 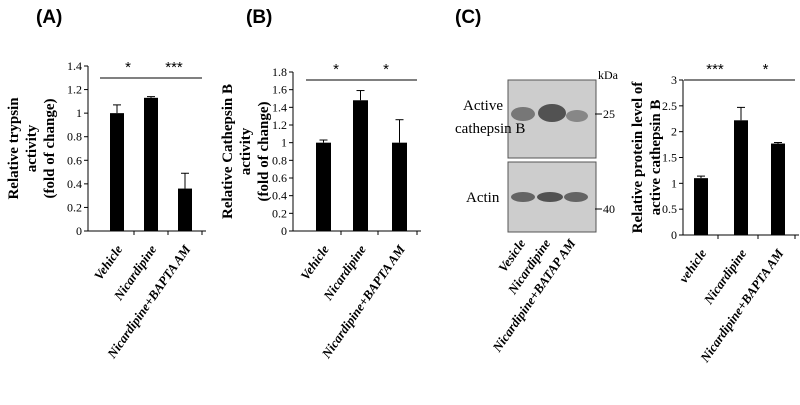 I want to click on band-label-actin: Actin, so click(x=483, y=198).